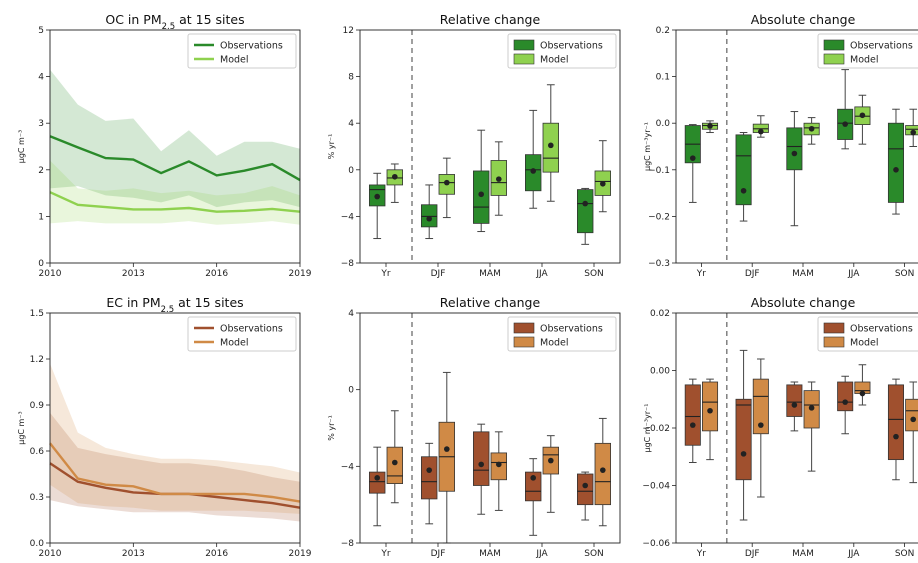 The image size is (918, 563). Describe the element at coordinates (37, 406) in the screenshot. I see `y-tick-label: 0.9` at that location.